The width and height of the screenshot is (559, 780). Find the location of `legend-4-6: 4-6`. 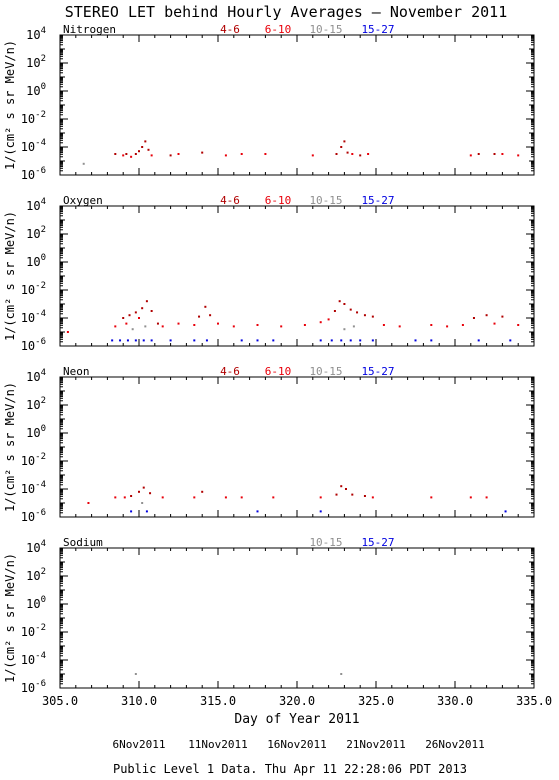

legend-4-6: 4-6 is located at coordinates (230, 29).